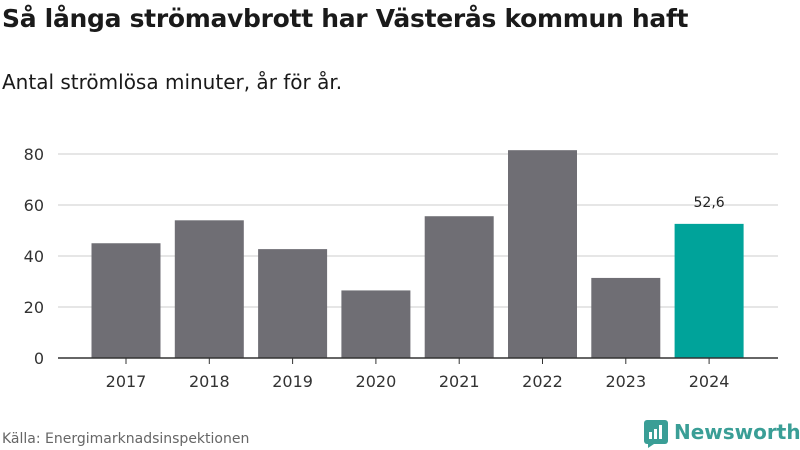 This screenshot has width=800, height=450. I want to click on bar-2022, so click(542, 254).